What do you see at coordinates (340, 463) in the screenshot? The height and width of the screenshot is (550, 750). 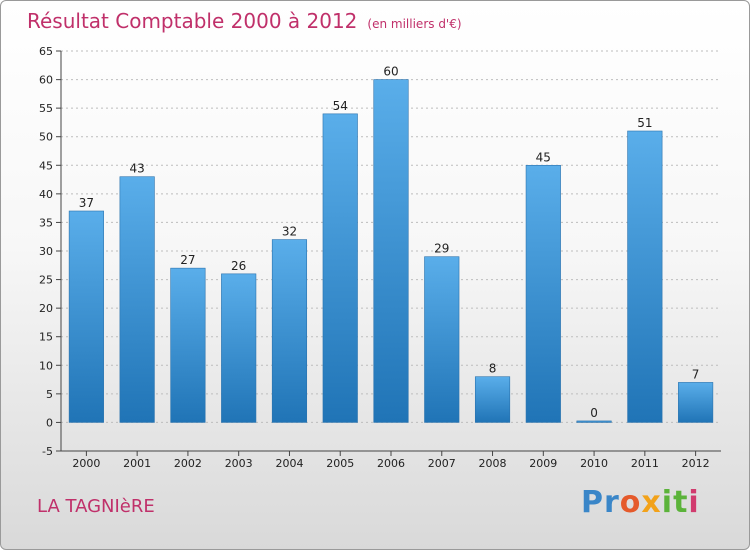 I see `x-tick-label-2005: 2005` at bounding box center [340, 463].